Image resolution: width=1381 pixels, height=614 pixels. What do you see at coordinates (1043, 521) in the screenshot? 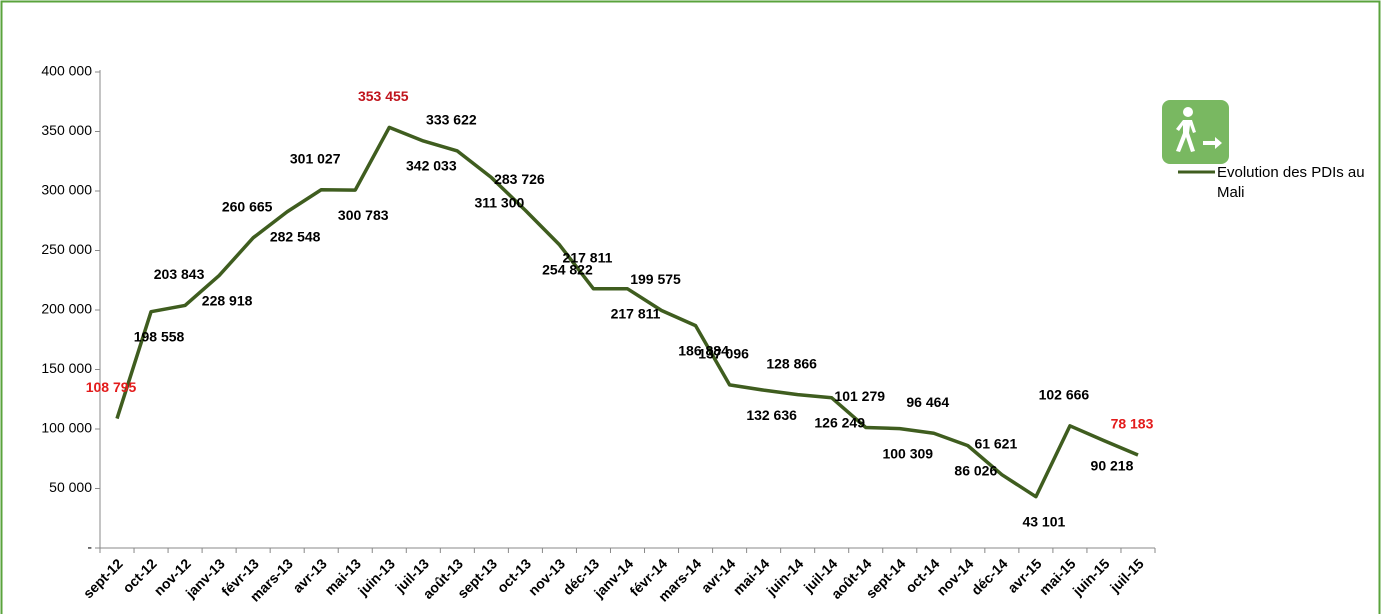
I see `data-label: 43 101` at bounding box center [1043, 521].